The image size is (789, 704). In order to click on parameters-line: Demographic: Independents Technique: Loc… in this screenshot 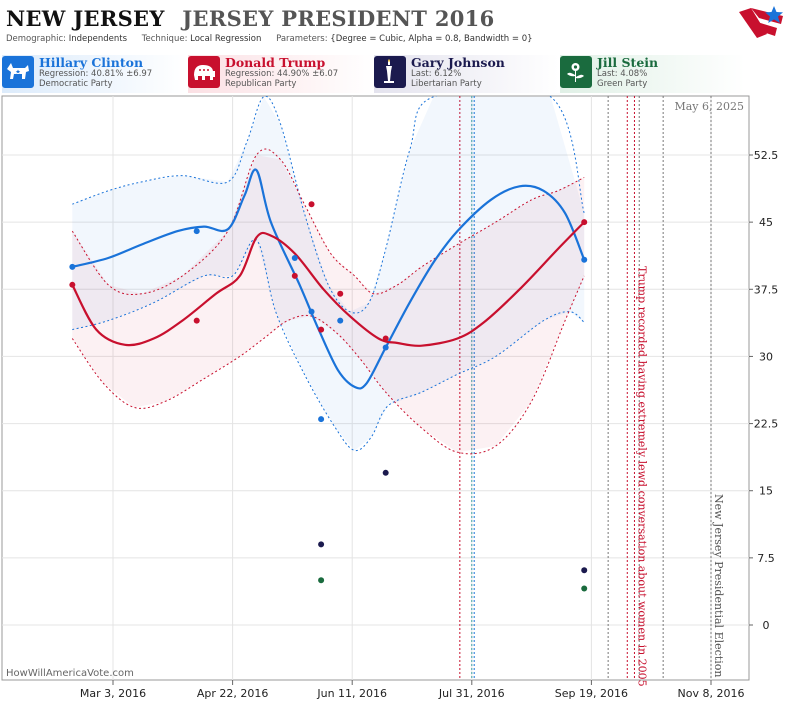, I will do `click(269, 39)`.